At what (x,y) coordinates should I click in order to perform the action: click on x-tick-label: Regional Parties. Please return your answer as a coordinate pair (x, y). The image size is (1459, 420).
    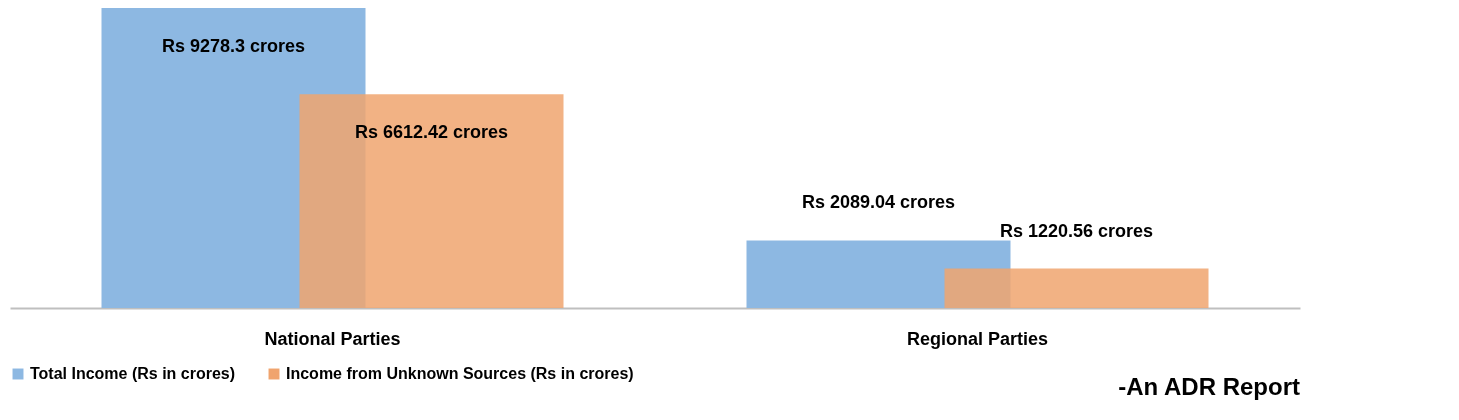
    Looking at the image, I should click on (977, 338).